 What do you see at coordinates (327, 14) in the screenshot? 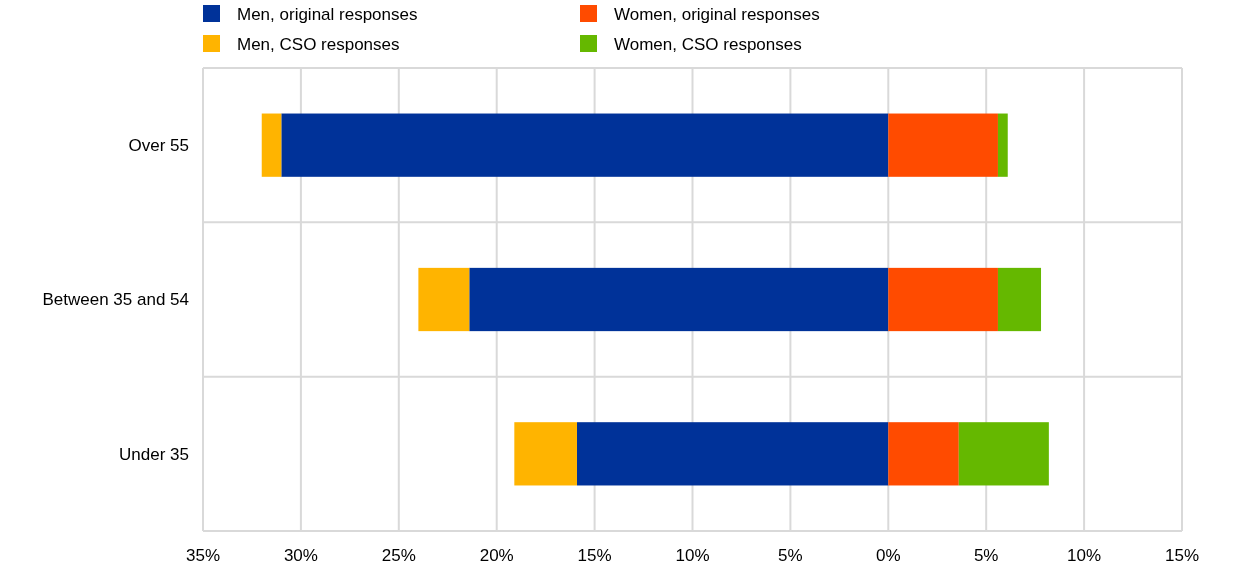
I see `legend-label: Men, original responses` at bounding box center [327, 14].